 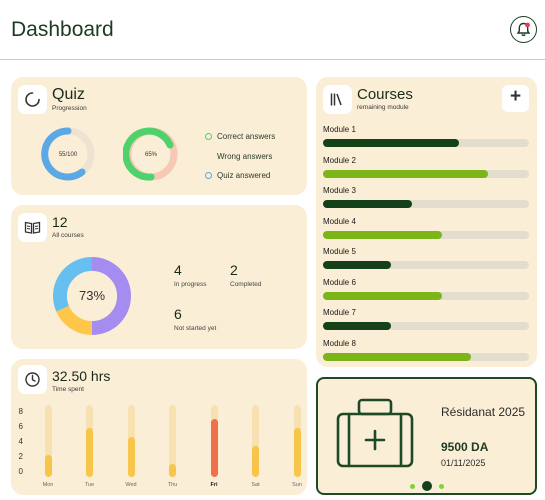 What do you see at coordinates (81, 376) in the screenshot?
I see `time-total: 32.50 hrs` at bounding box center [81, 376].